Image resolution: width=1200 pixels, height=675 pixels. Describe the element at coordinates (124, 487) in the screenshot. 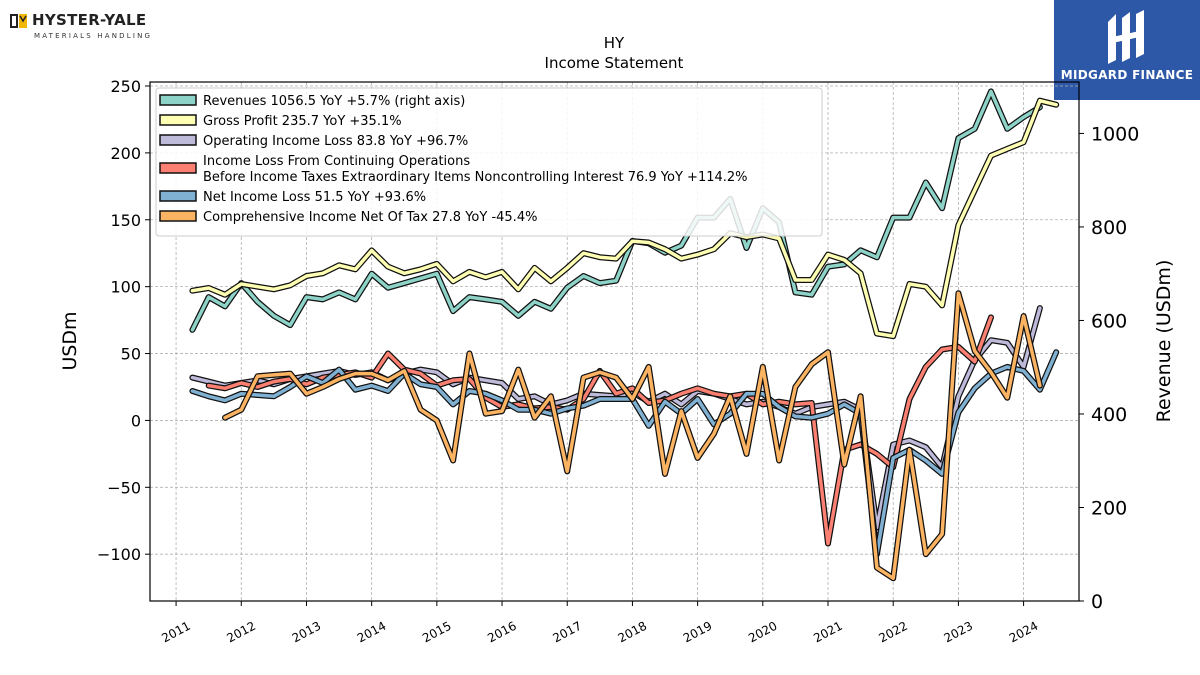

I see `y-tick-label: −50` at that location.